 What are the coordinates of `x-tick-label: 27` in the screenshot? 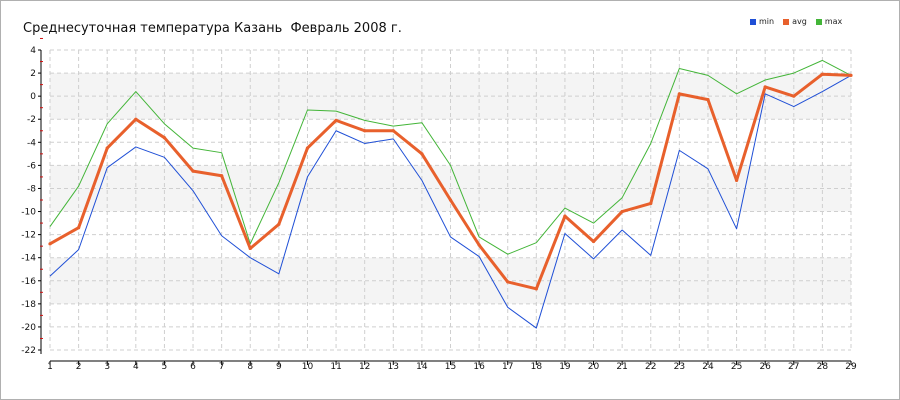 It's located at (793, 367).